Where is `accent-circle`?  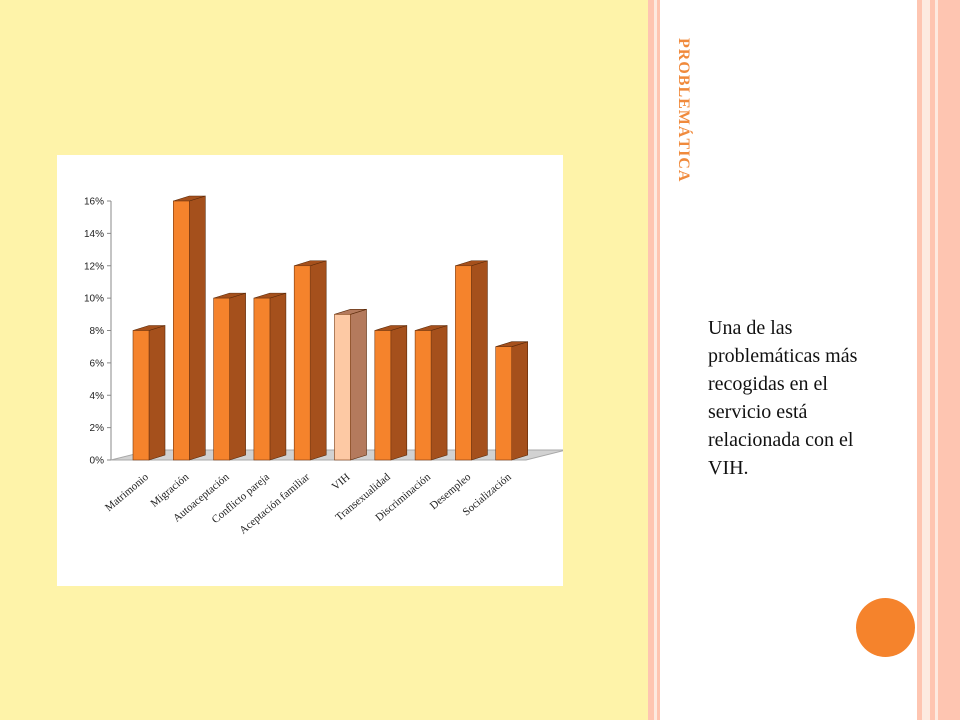 accent-circle is located at coordinates (885, 627).